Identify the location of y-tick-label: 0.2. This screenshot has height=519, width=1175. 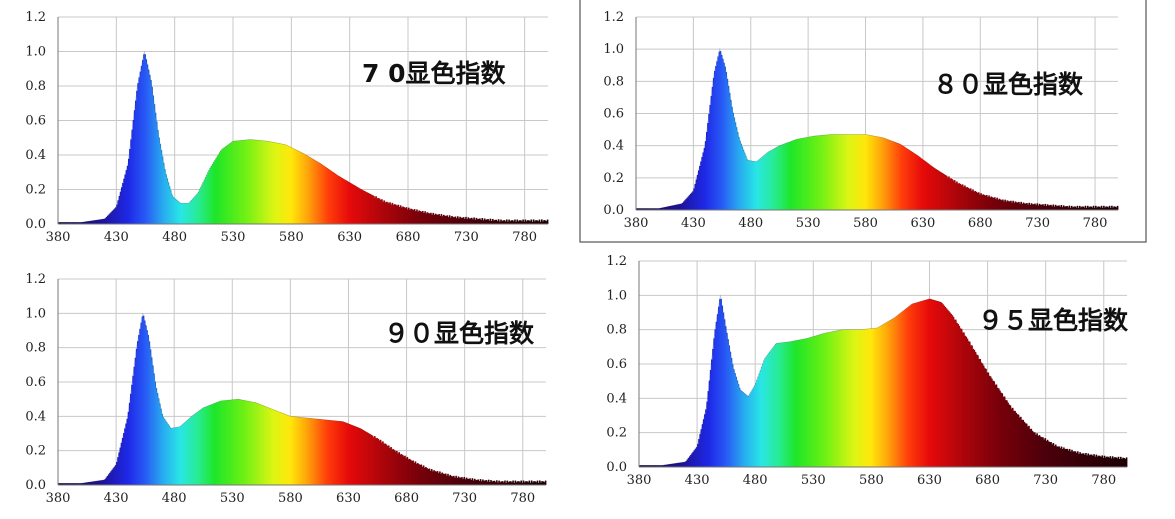
(35, 190).